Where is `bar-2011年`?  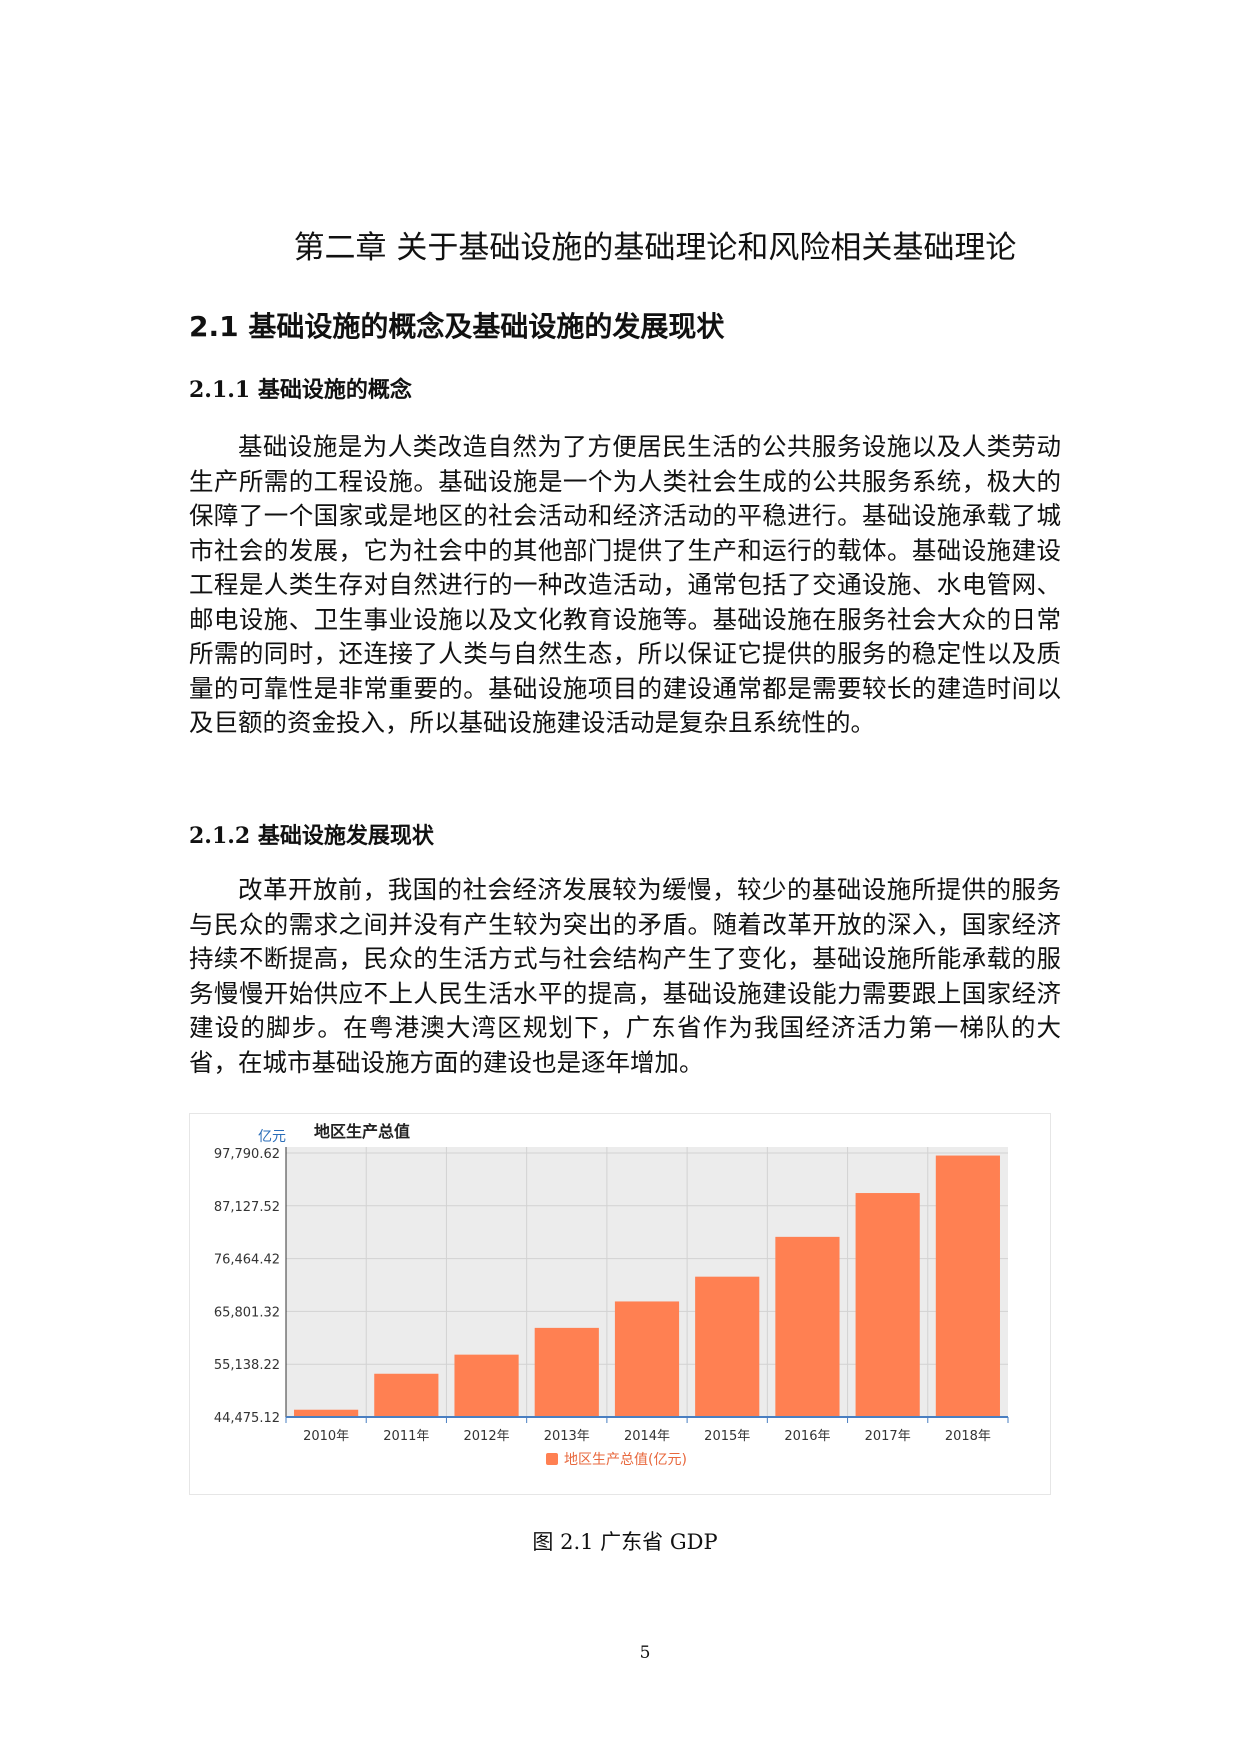
bar-2011年 is located at coordinates (406, 1395).